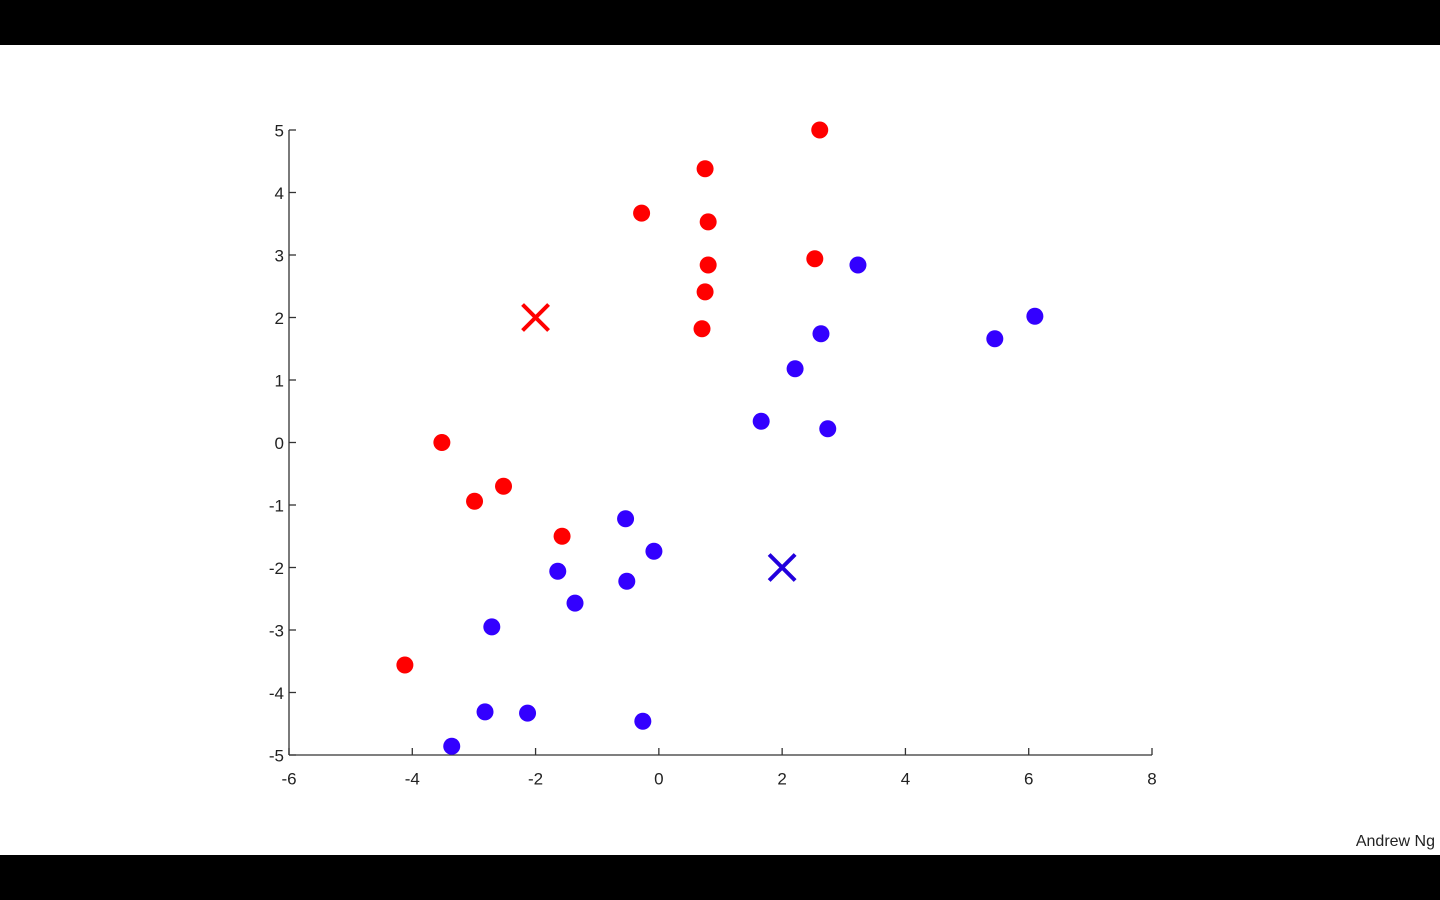 This screenshot has width=1440, height=900. Describe the element at coordinates (720, 22) in the screenshot. I see `top-bar` at that location.